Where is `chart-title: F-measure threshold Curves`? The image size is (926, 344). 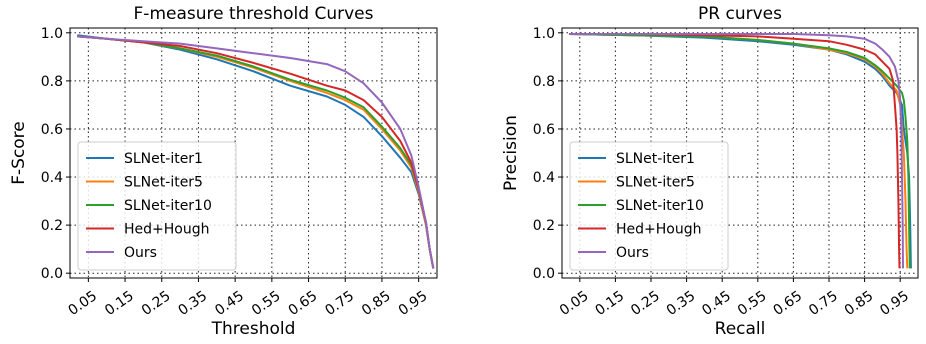
chart-title: F-measure threshold Curves is located at coordinates (254, 14).